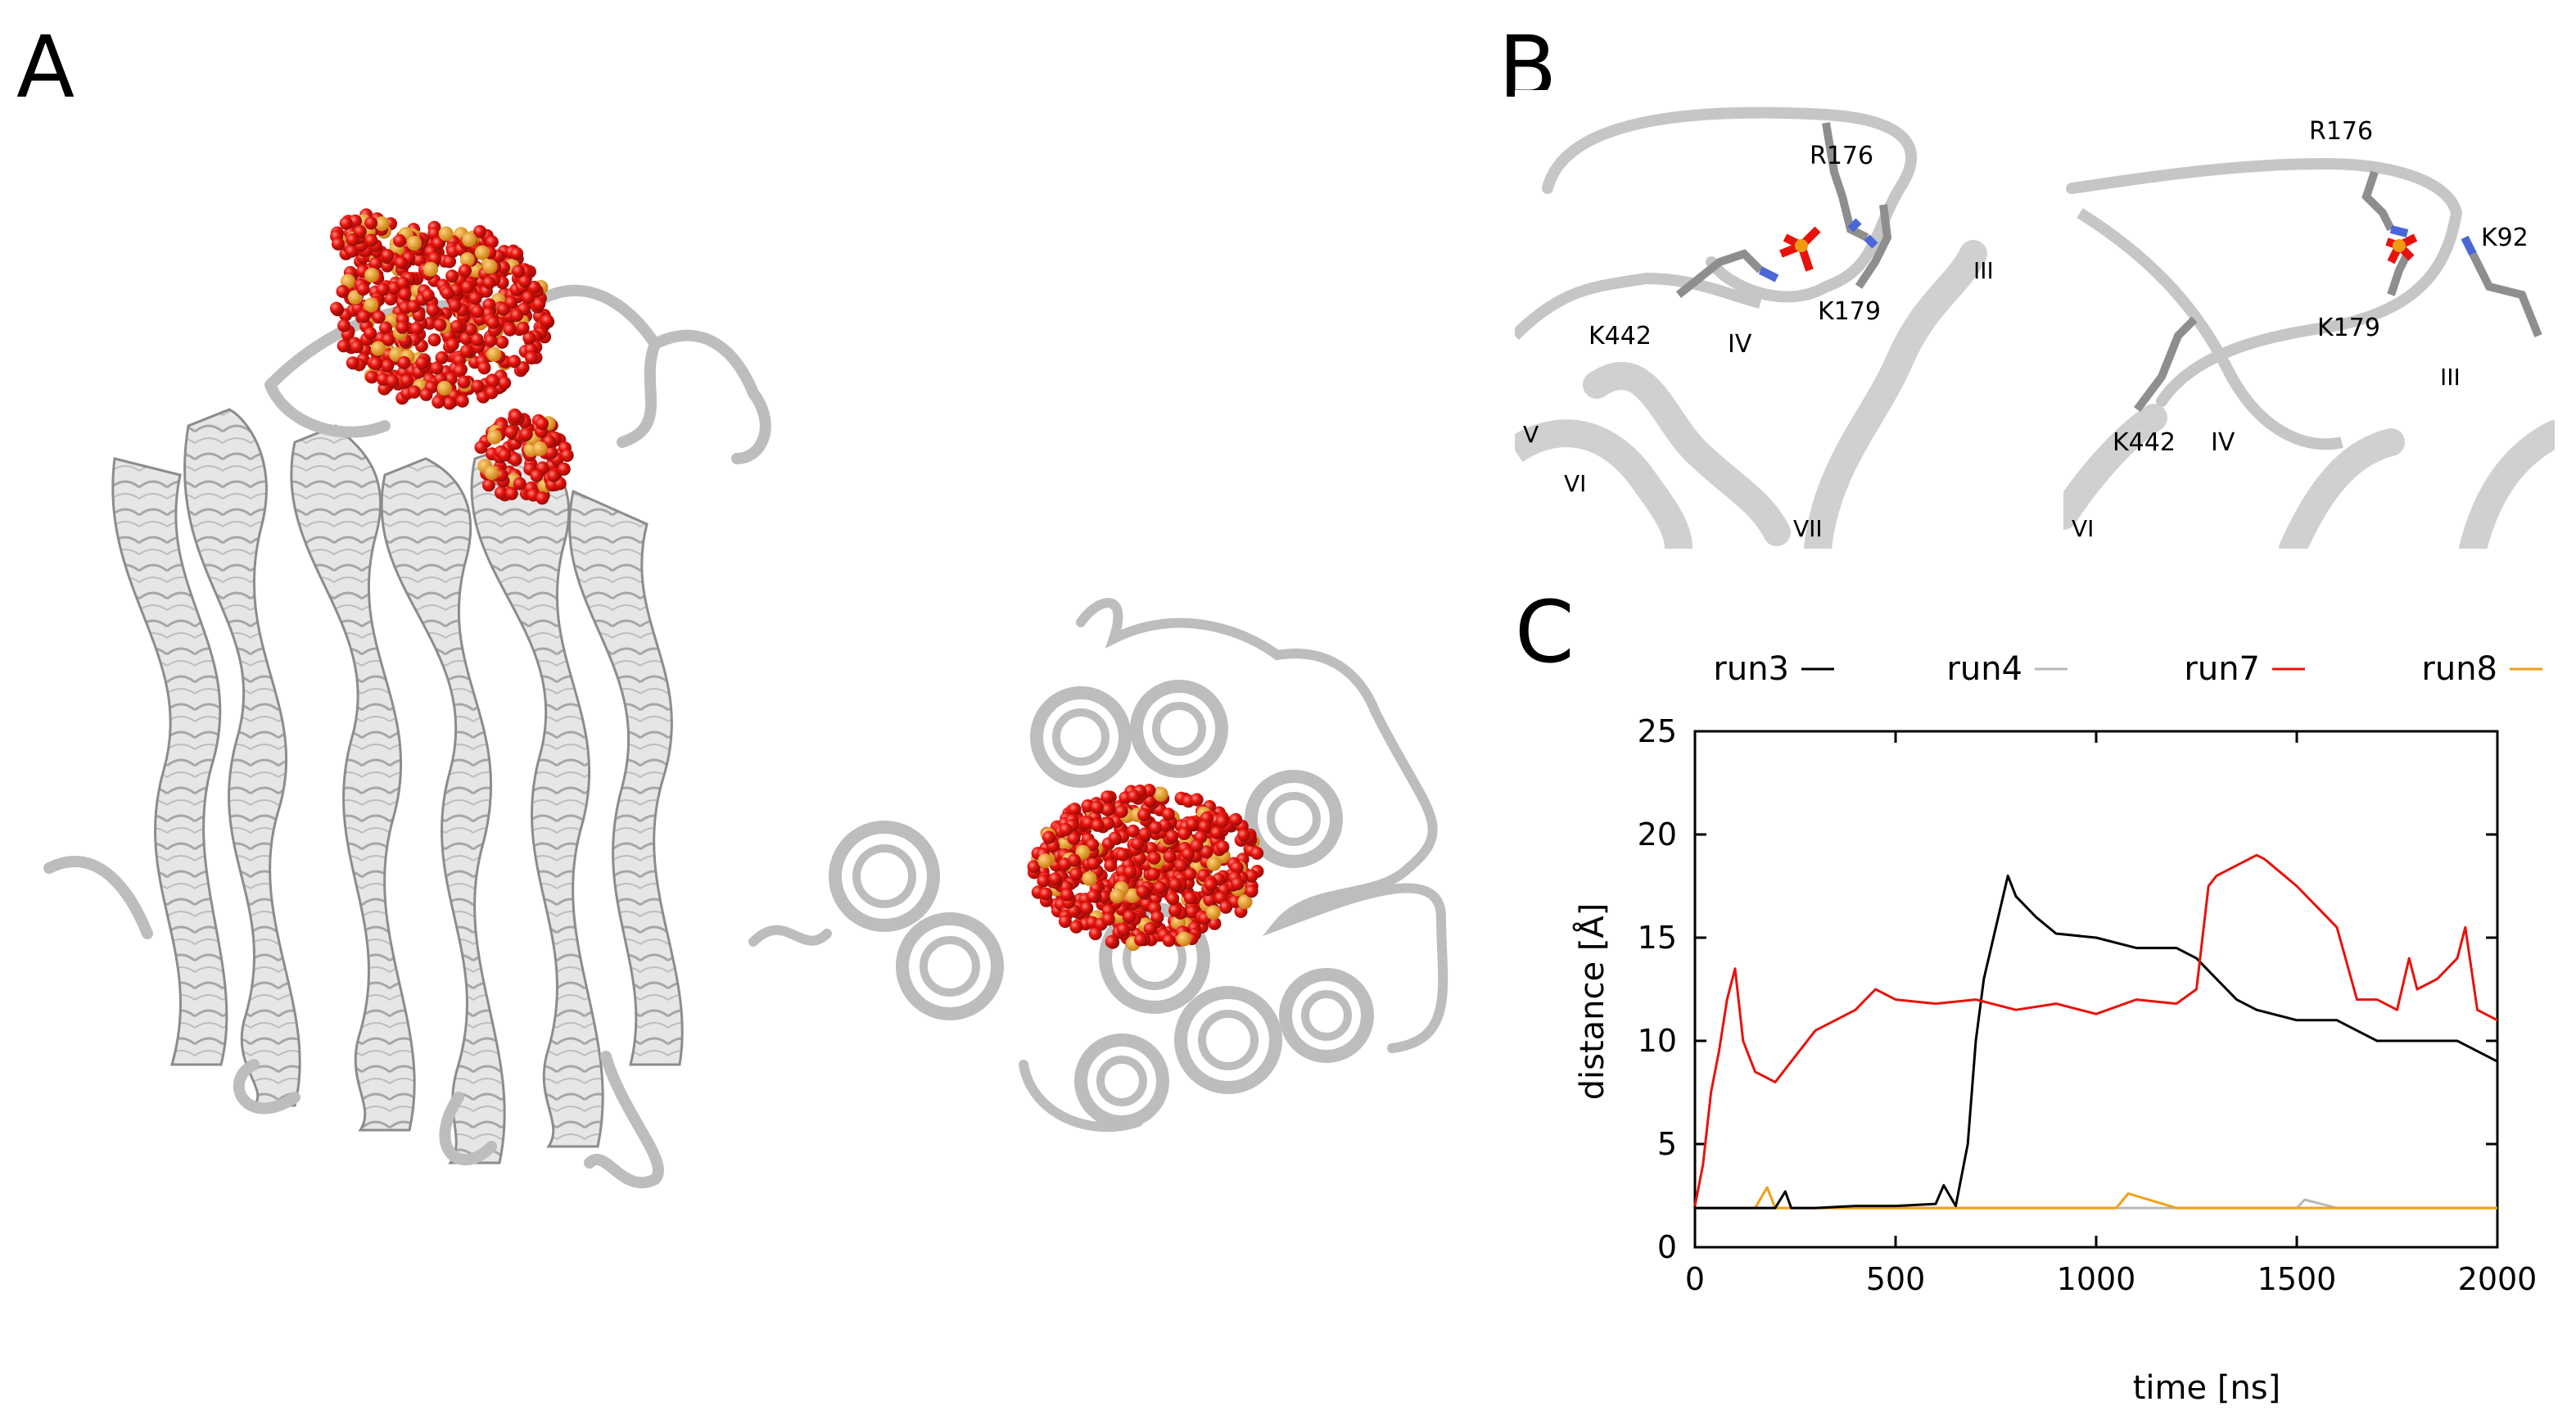 Image resolution: width=2576 pixels, height=1411 pixels. What do you see at coordinates (1657, 834) in the screenshot?
I see `y-tick-label: 20` at bounding box center [1657, 834].